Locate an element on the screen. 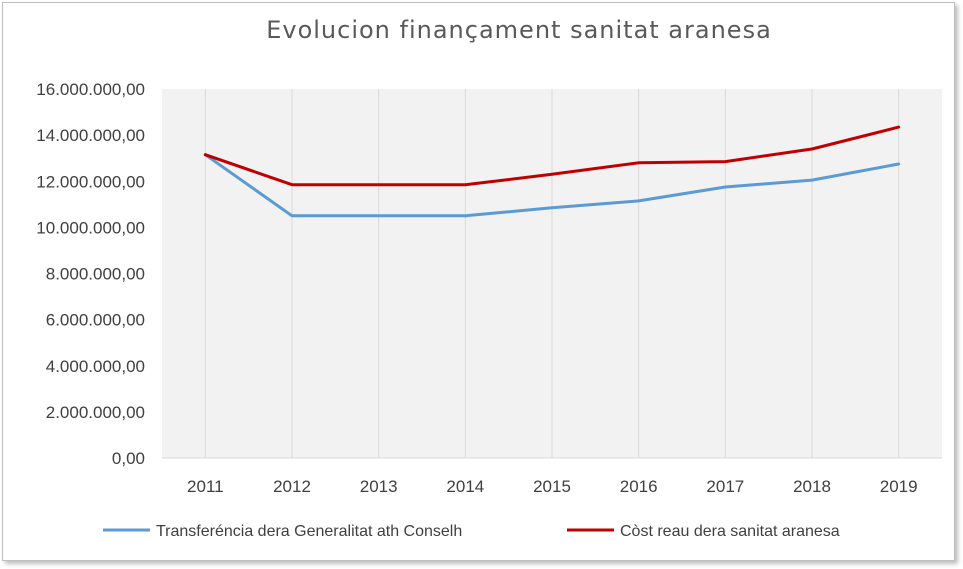 The image size is (963, 569). y-tick-label: 10.000.000,00 is located at coordinates (90, 227).